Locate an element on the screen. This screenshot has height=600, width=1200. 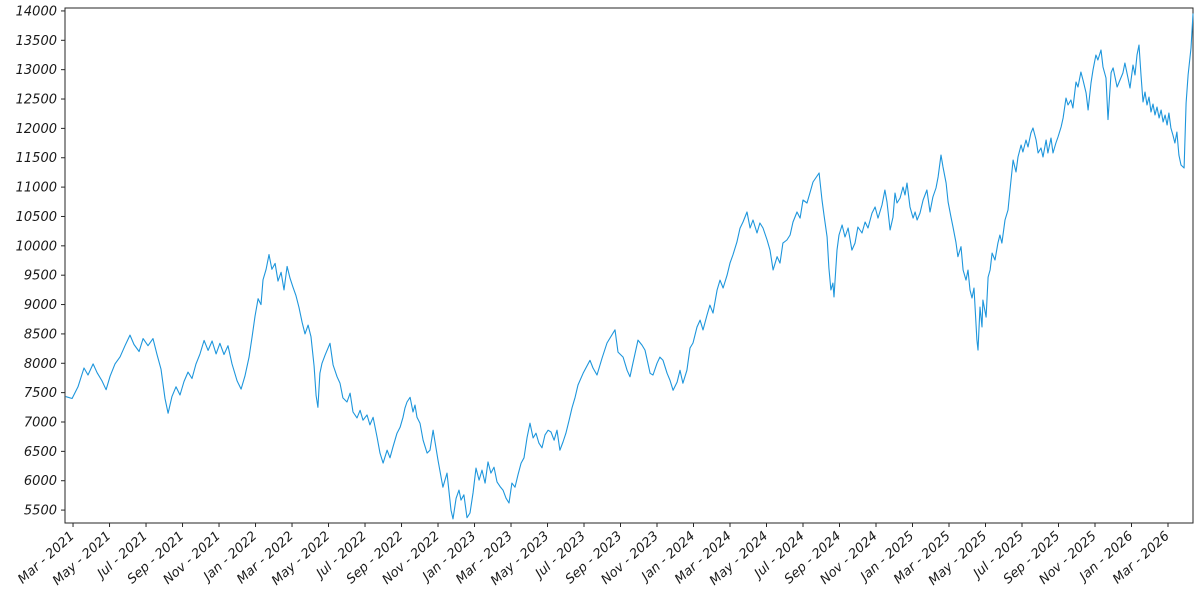
y-tick-label: 10000 is located at coordinates (36, 246).